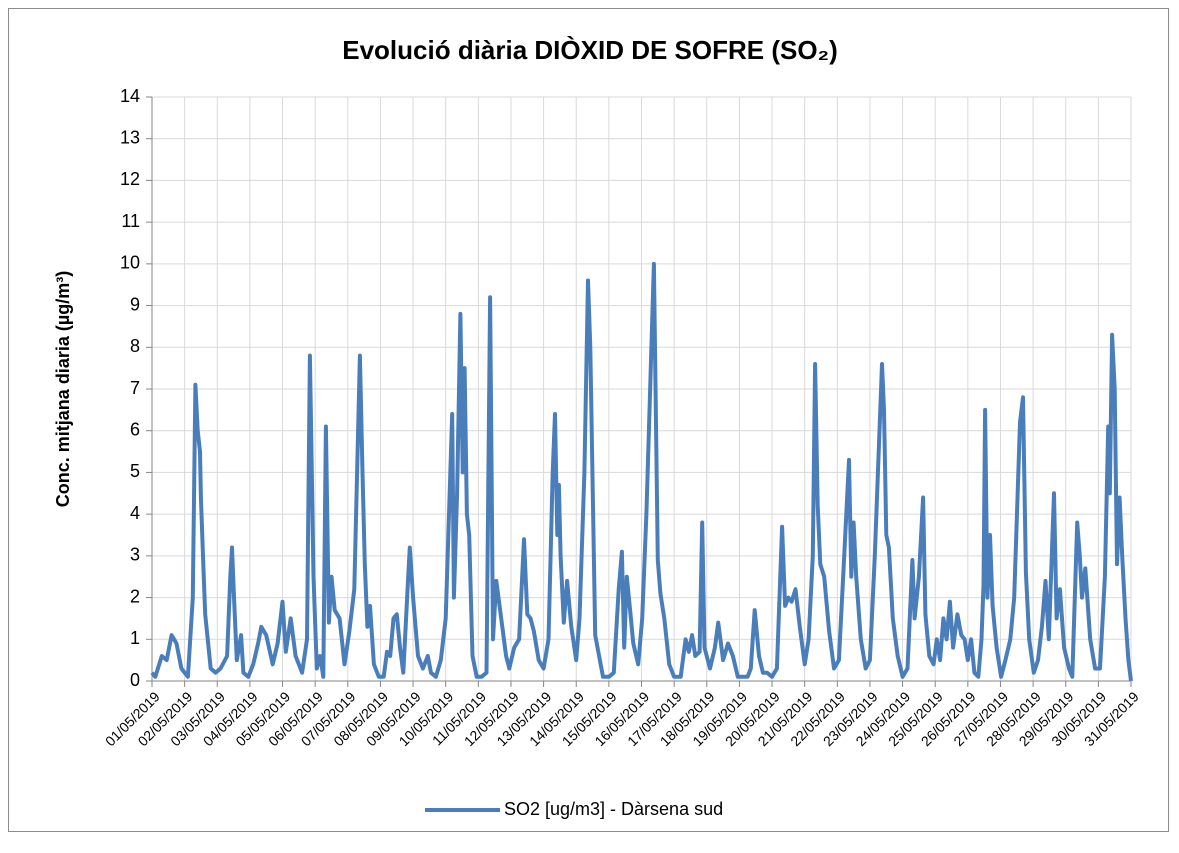 This screenshot has height=853, width=1179. I want to click on y-tick-label: 2, so click(135, 596).